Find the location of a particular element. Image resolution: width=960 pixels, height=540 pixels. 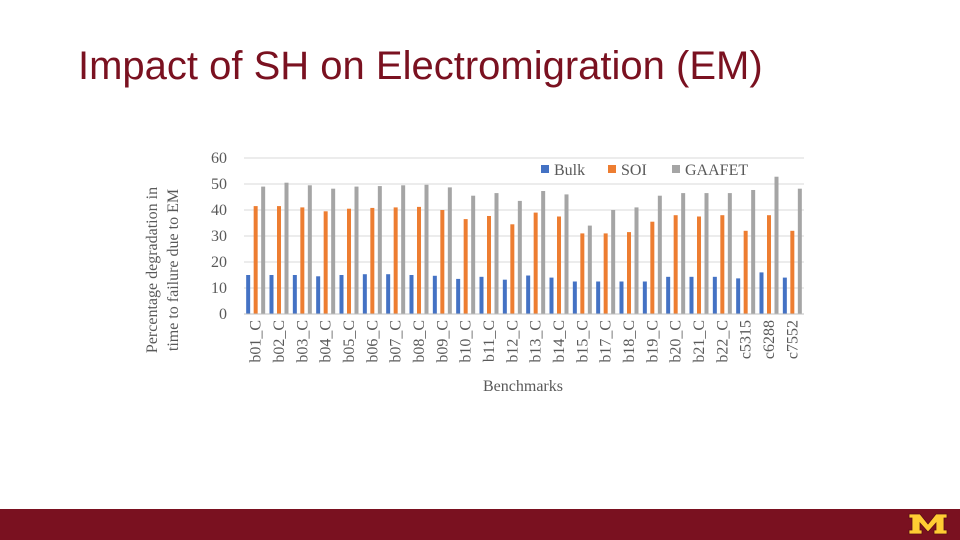

bar-gaafet-b18_c is located at coordinates (636, 260).